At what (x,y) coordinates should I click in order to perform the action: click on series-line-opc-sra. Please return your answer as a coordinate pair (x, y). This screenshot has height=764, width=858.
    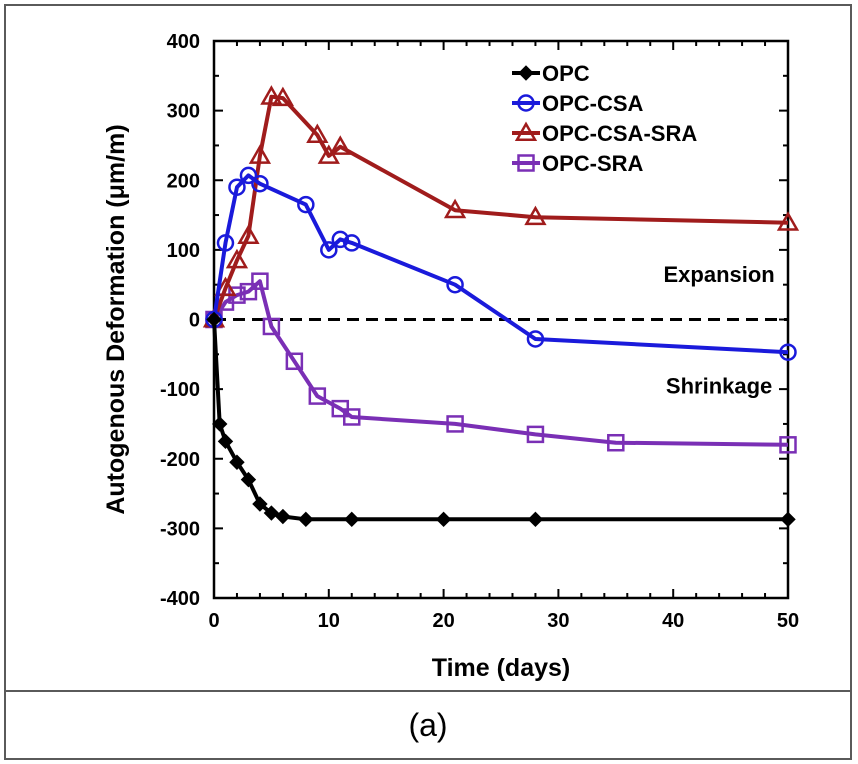
    Looking at the image, I should click on (500, 363).